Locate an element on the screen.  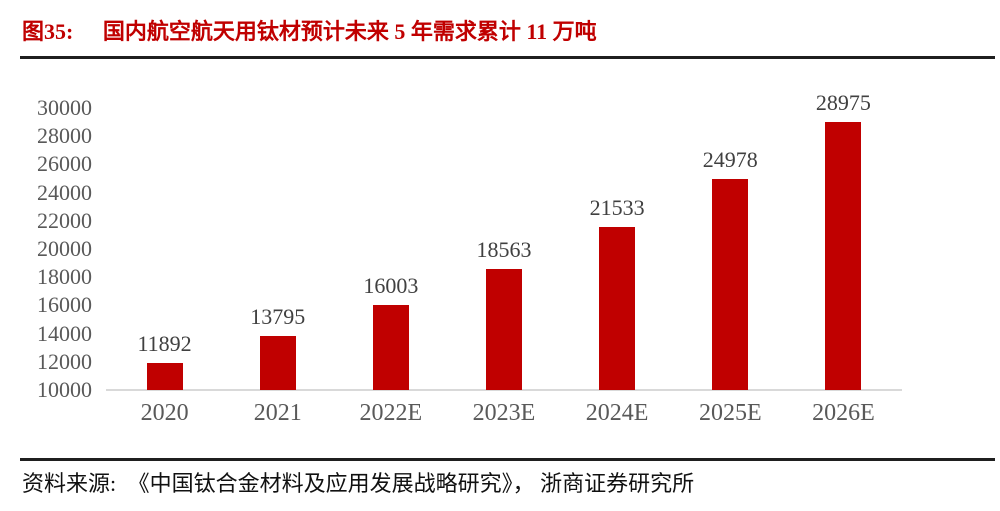
source-label: 资料来源: is located at coordinates (69, 483).